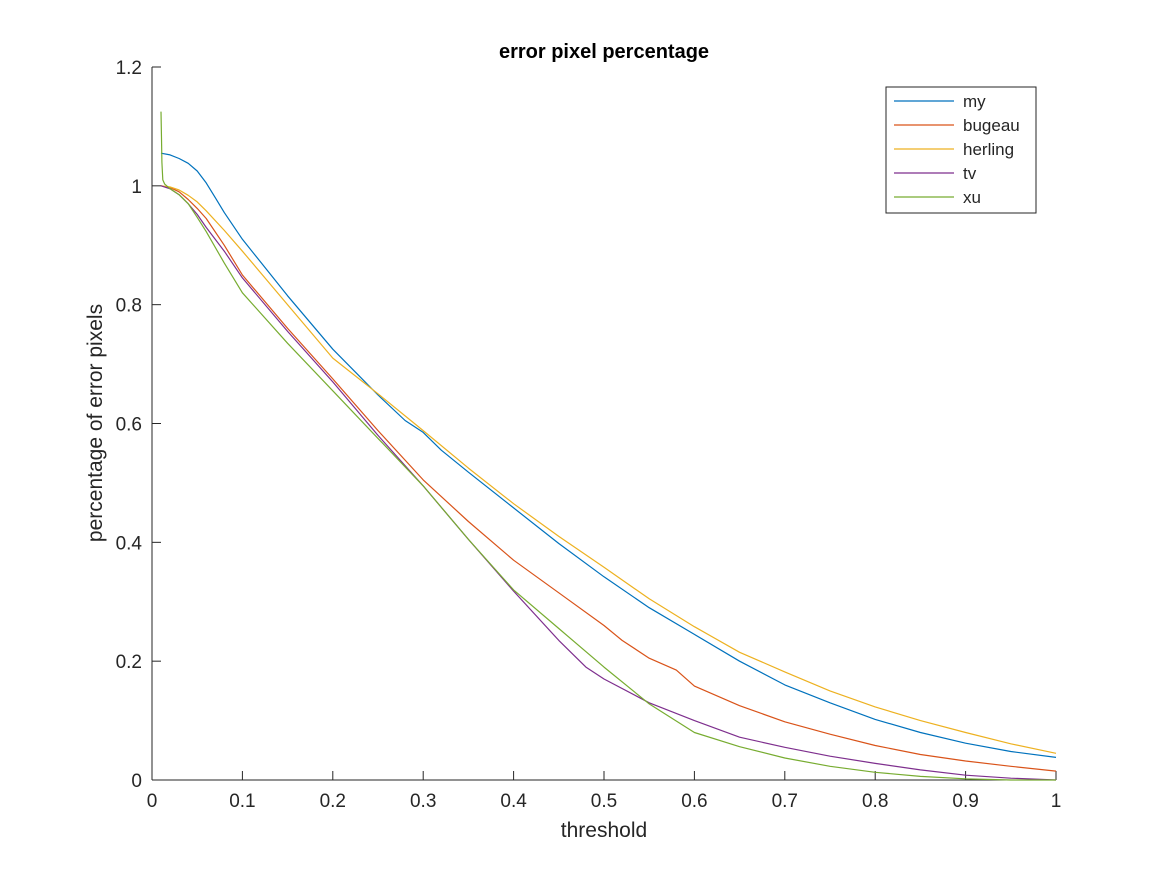  I want to click on y-tick-label: 0, so click(136, 781).